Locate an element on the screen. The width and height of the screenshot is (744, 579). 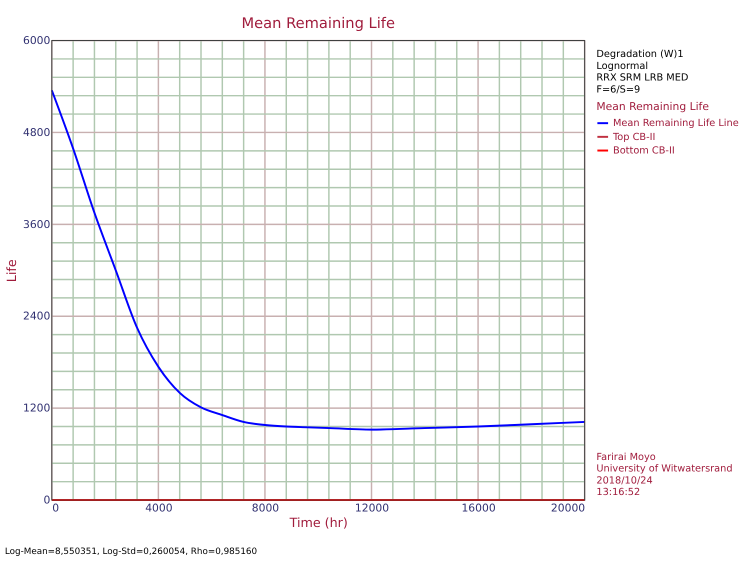
y-tick-label: 6000 is located at coordinates (36, 40).